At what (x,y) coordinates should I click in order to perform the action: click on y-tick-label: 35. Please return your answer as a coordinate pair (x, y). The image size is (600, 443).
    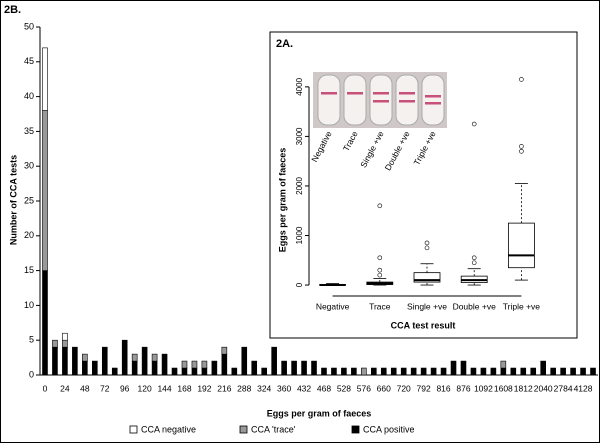
    Looking at the image, I should click on (29, 131).